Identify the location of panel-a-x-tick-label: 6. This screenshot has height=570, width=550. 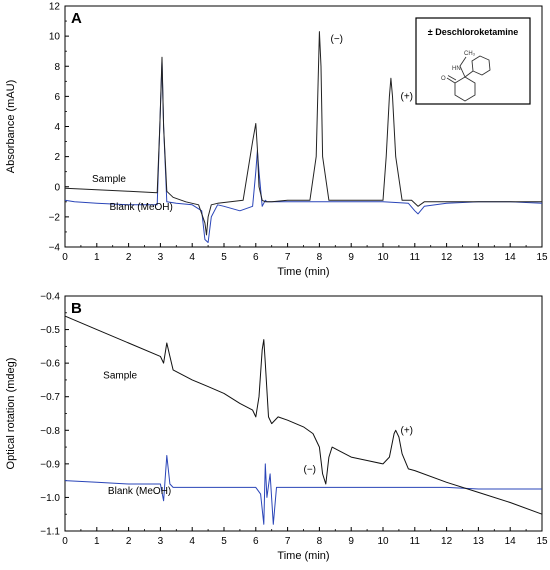
(256, 257).